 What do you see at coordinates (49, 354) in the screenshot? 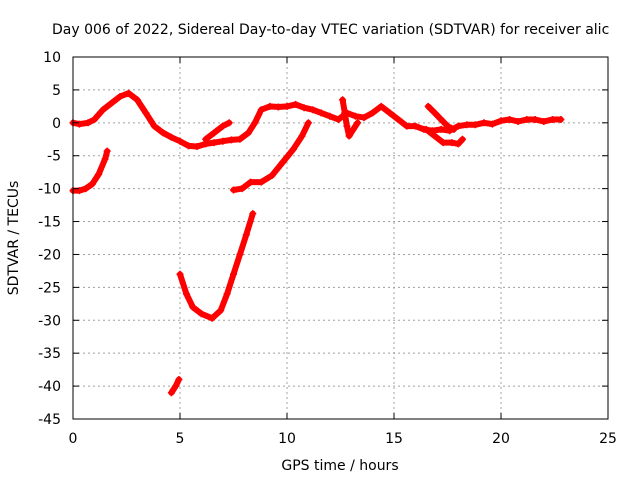
I see `y-tick-label: -35` at bounding box center [49, 354].